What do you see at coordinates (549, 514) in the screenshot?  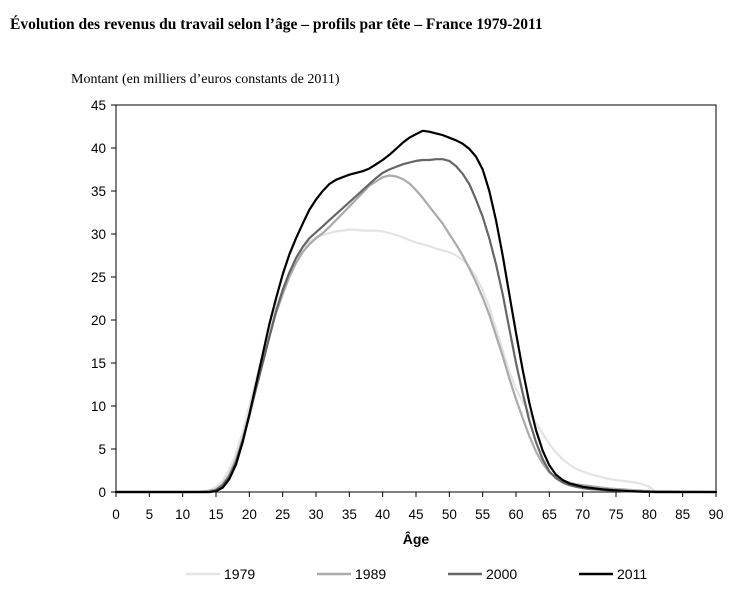 I see `x-tick-label: 65` at bounding box center [549, 514].